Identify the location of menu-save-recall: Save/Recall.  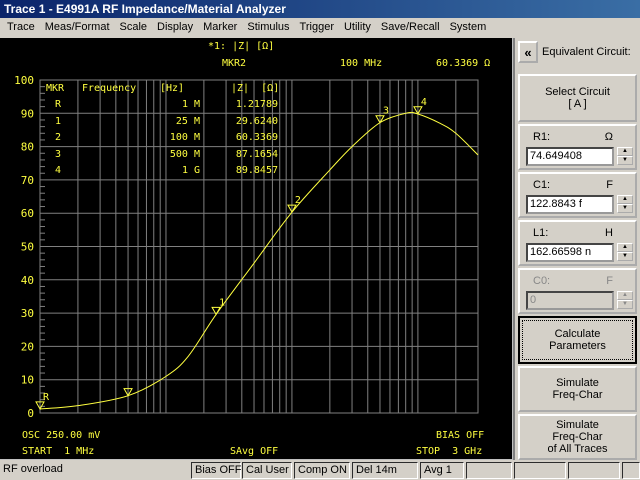
(410, 27).